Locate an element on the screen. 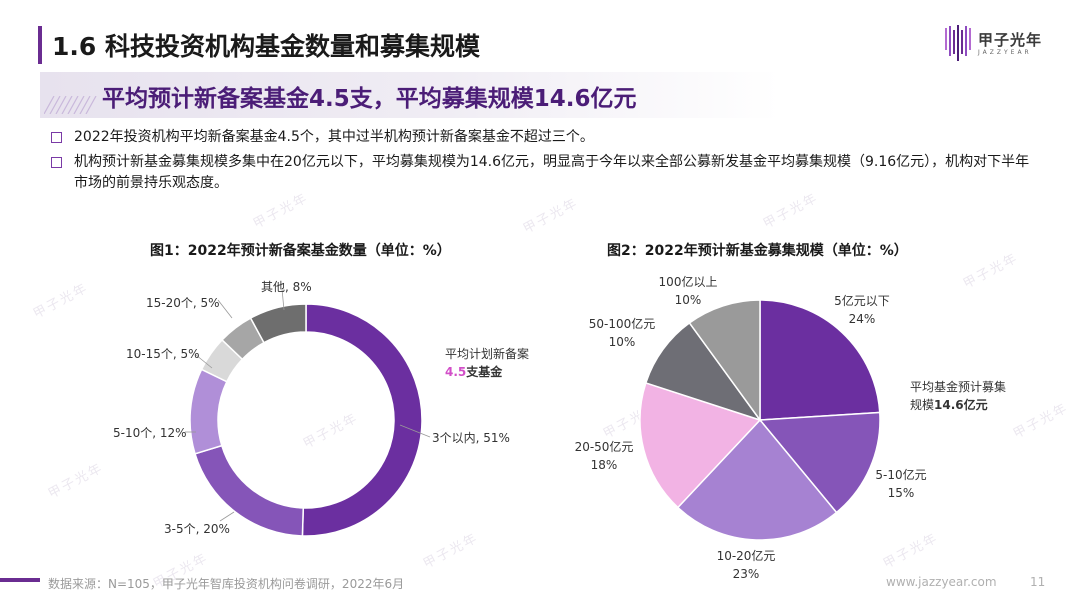 This screenshot has height=608, width=1080. logo-text: 甲子光年 is located at coordinates (1010, 40).